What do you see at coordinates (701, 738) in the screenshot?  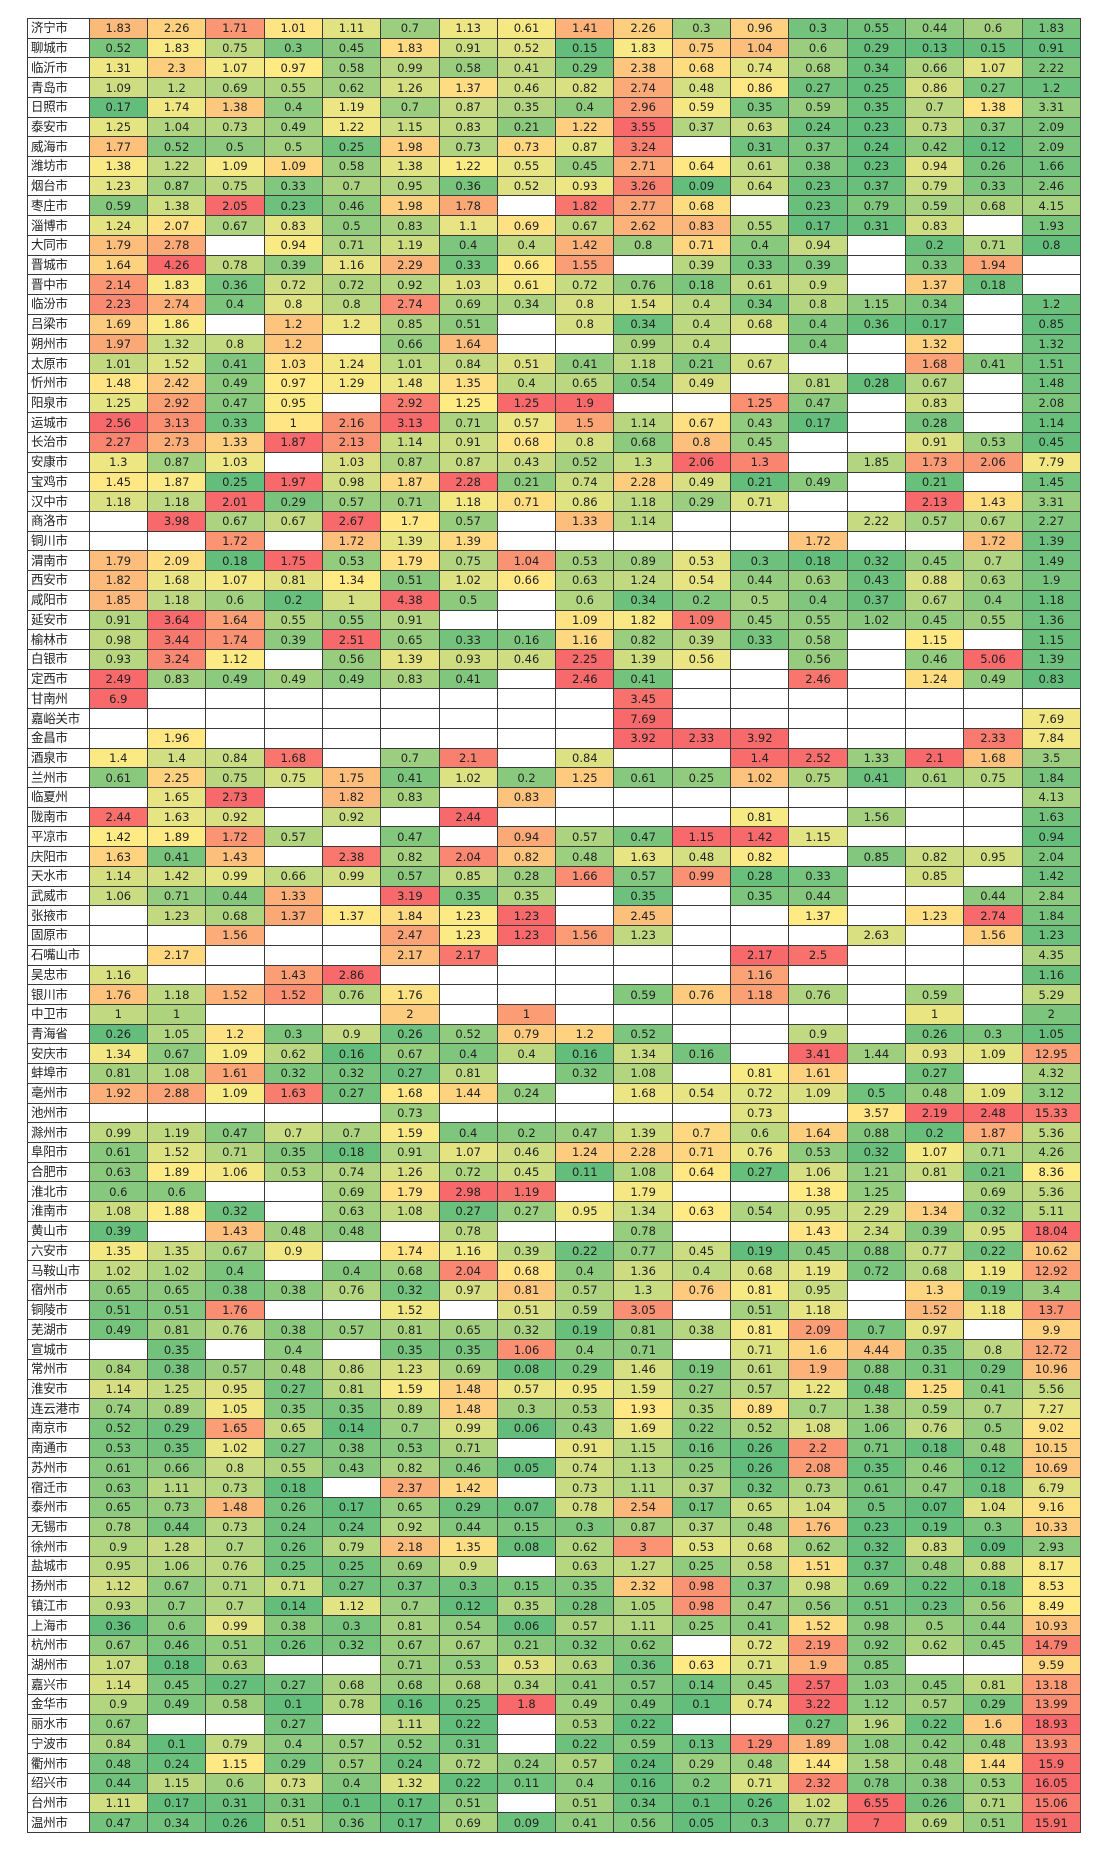 I see `value-cell: 2.33` at bounding box center [701, 738].